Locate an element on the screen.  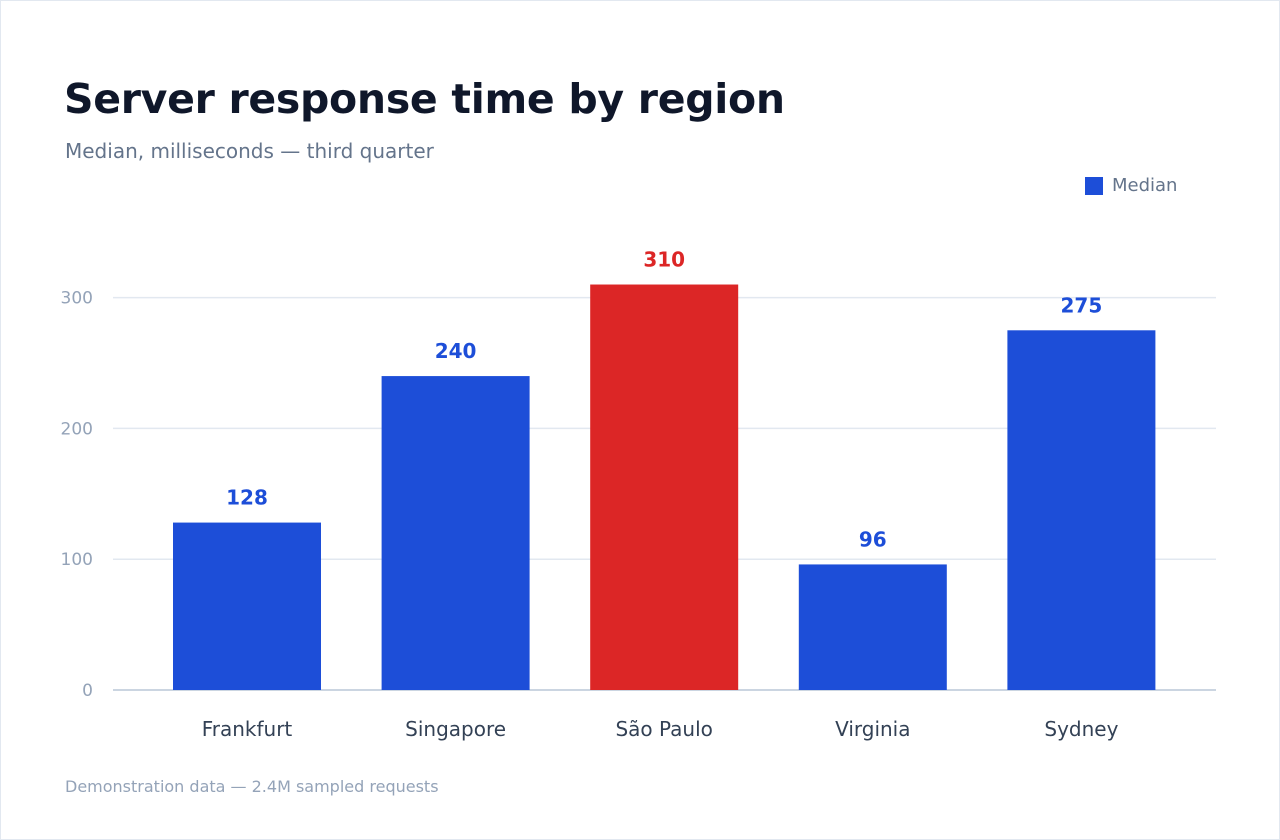
x-tick-label: Frankfurt is located at coordinates (247, 729).